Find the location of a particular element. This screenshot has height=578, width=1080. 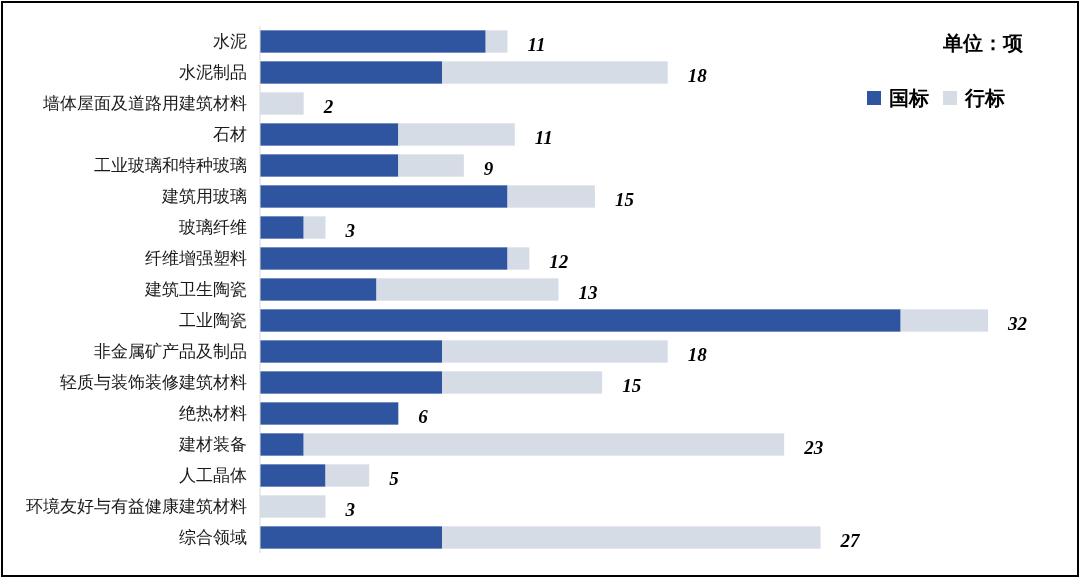

y-tick-label: 石材 is located at coordinates (230, 134).